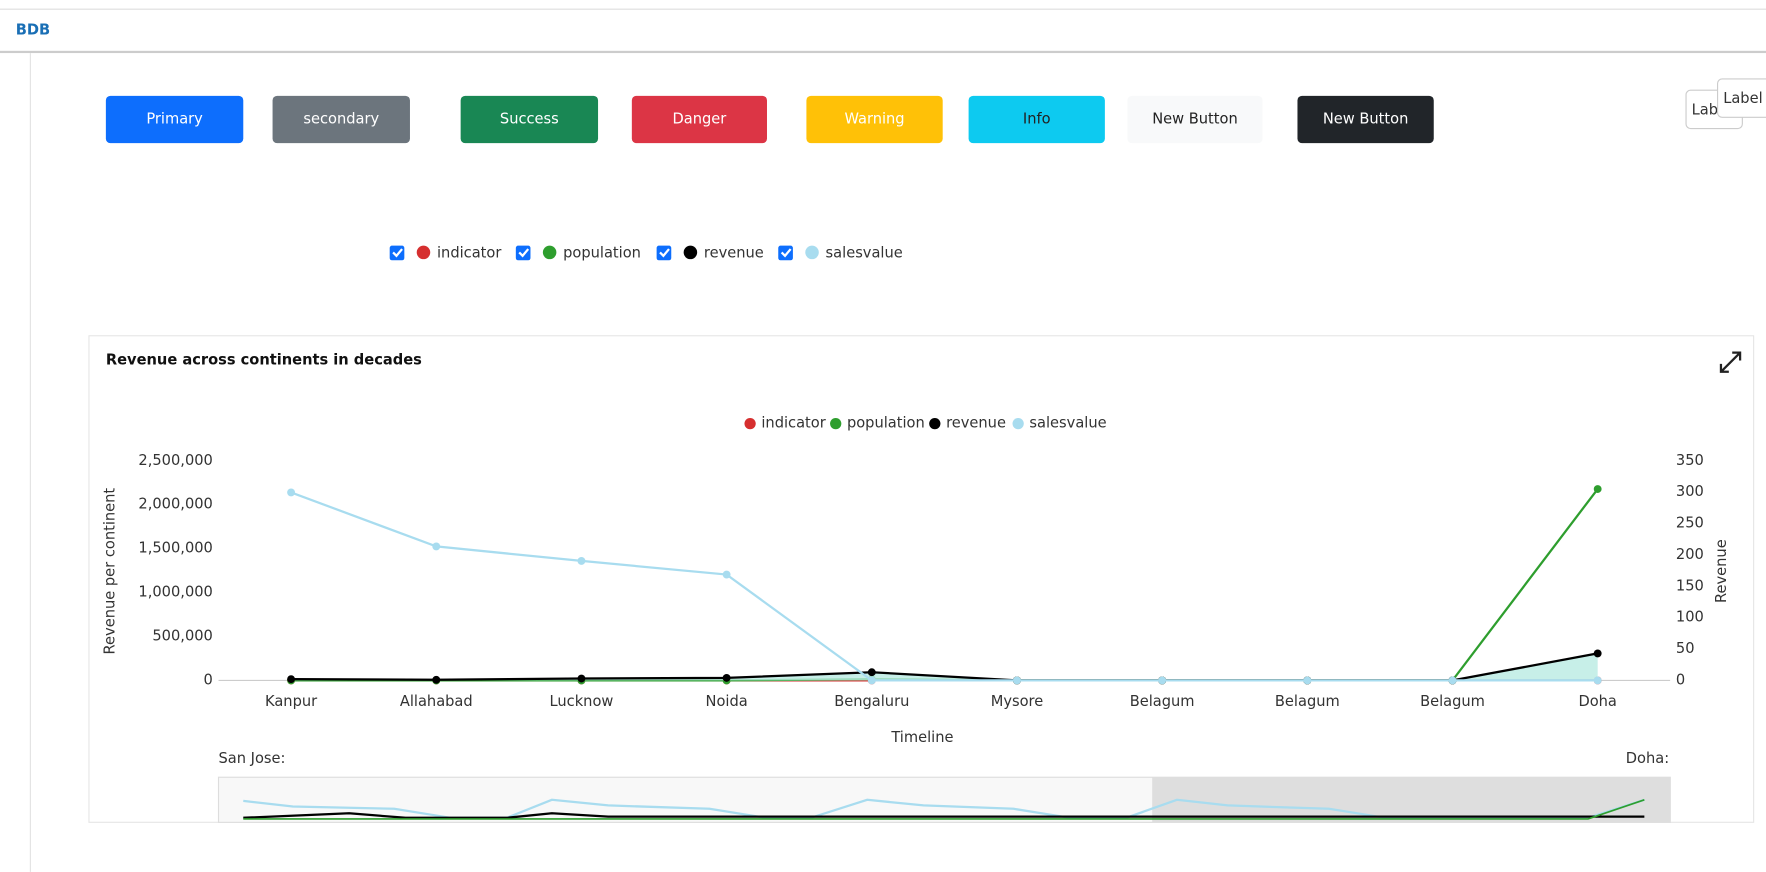 This screenshot has height=872, width=1766. I want to click on x-tick-label: Mysore, so click(1017, 701).